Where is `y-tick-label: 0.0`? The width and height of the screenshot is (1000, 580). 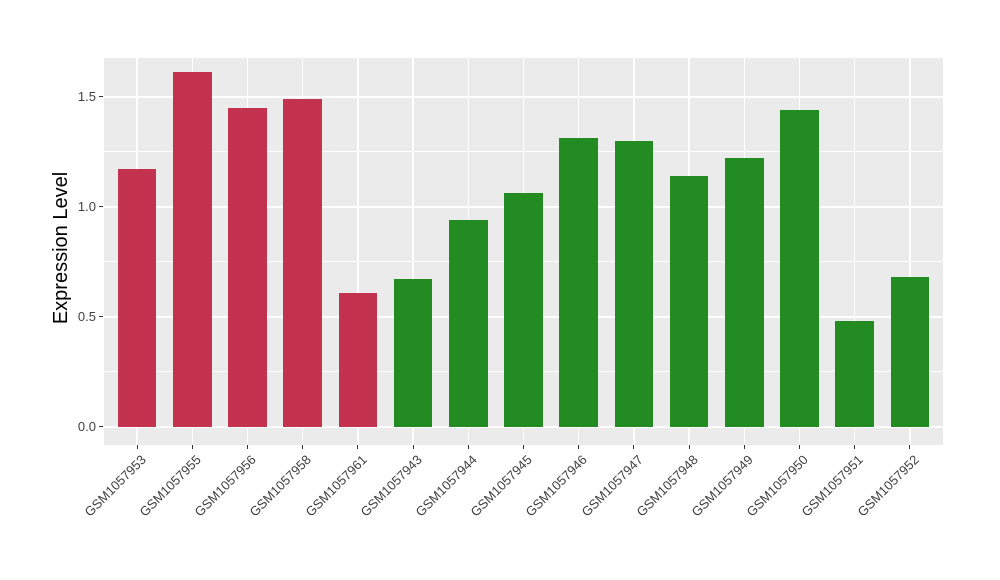
y-tick-label: 0.0 is located at coordinates (86, 426).